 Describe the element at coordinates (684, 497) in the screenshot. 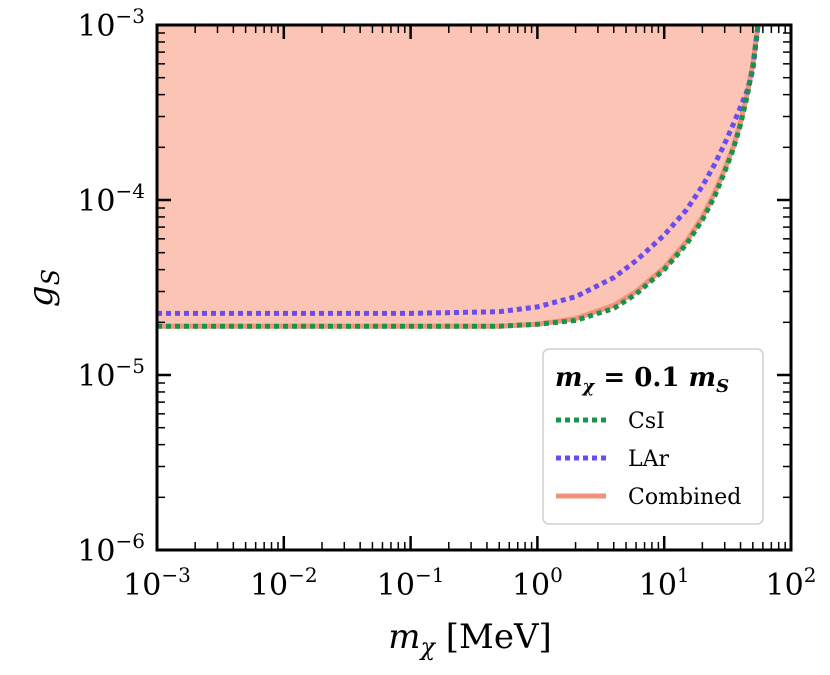

I see `legend-label-combined: Combined` at that location.